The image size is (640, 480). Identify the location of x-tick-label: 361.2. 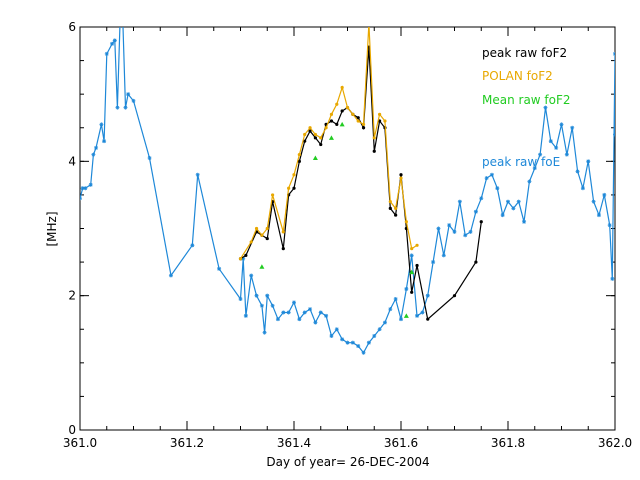
(187, 443).